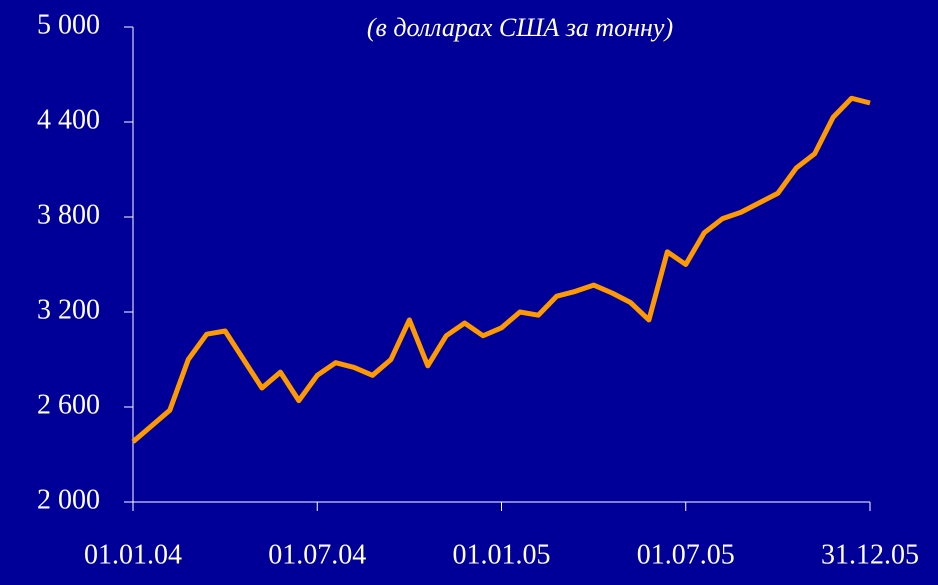 This screenshot has height=585, width=938. I want to click on y-tick-label: 2 600, so click(68, 404).